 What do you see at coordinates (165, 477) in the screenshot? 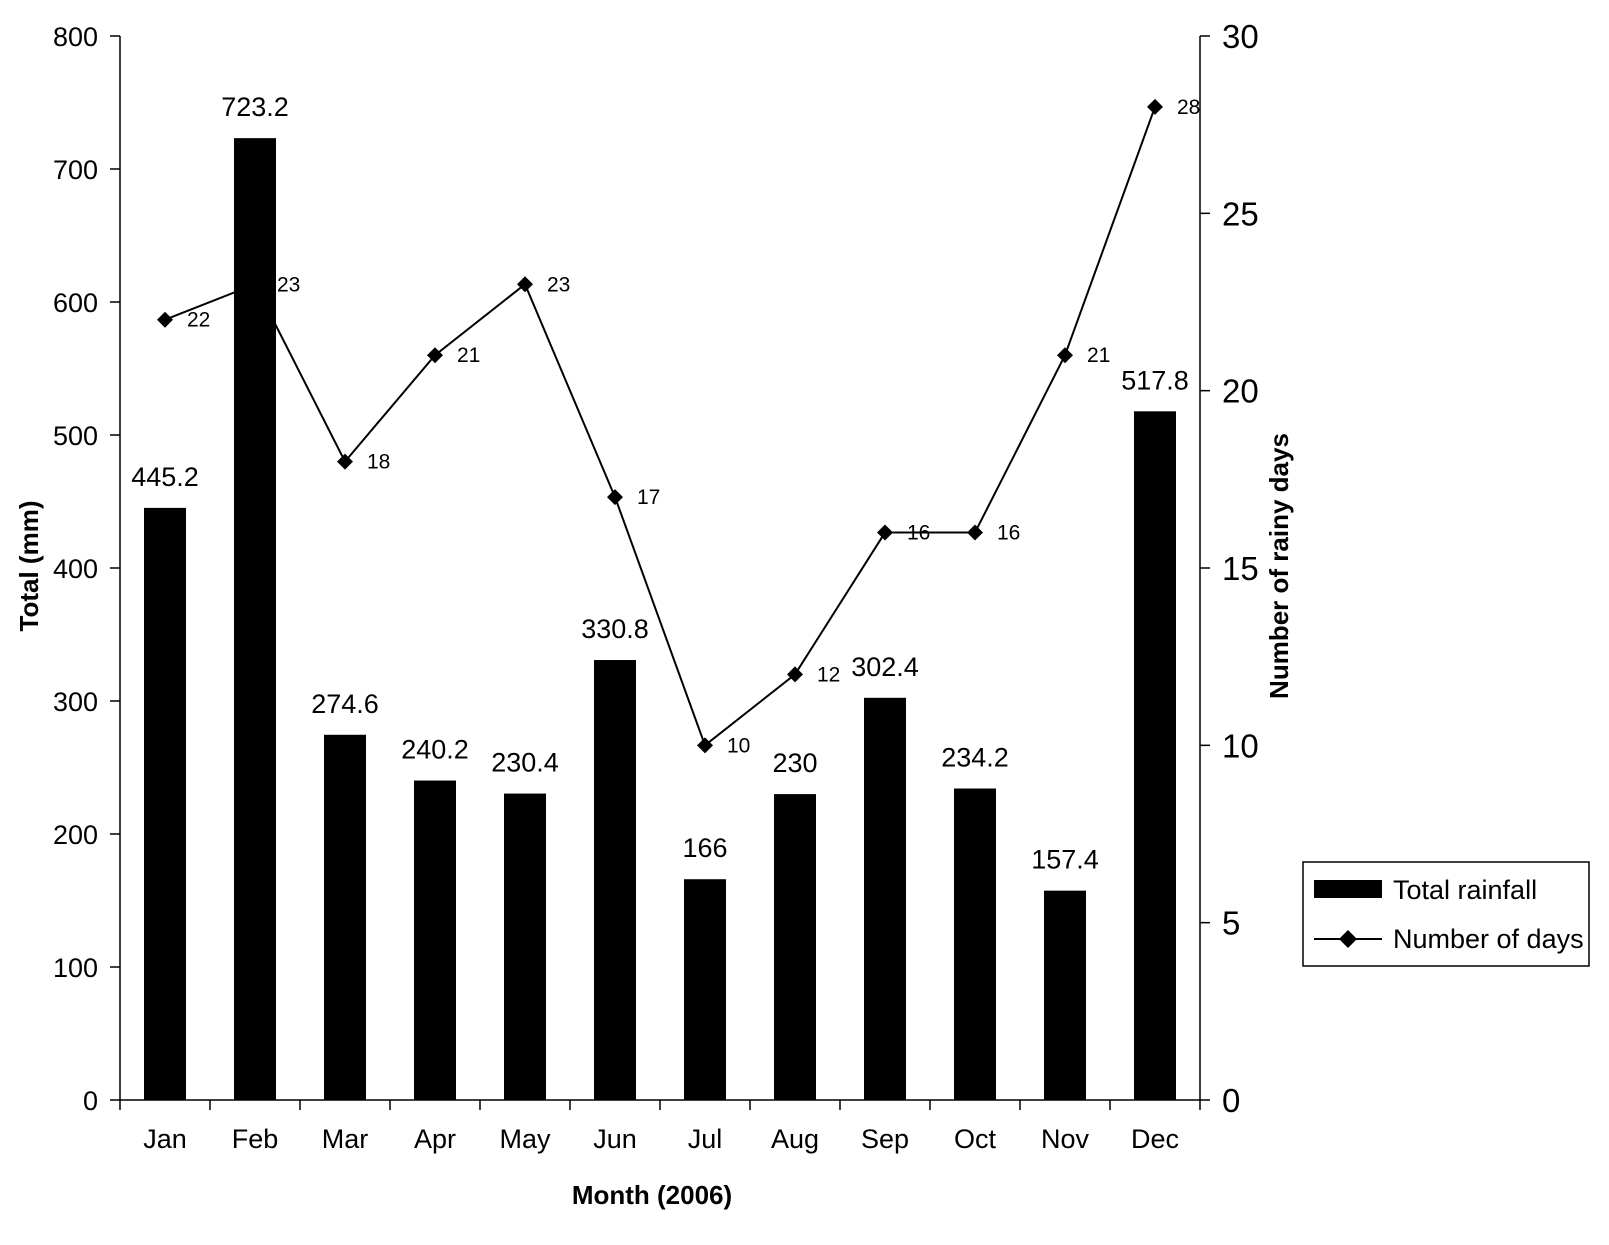
I see `bar-data-label: 445.2` at bounding box center [165, 477].